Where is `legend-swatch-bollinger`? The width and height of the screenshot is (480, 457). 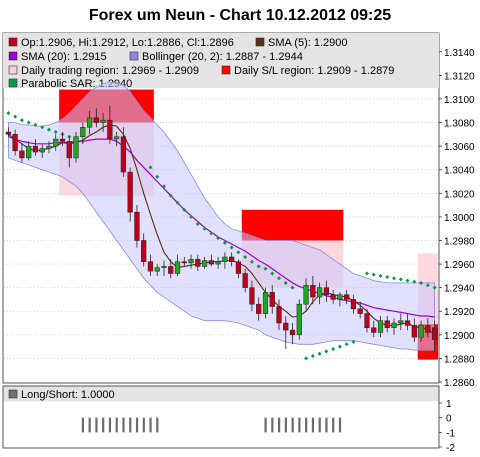
legend-swatch-bollinger is located at coordinates (134, 56).